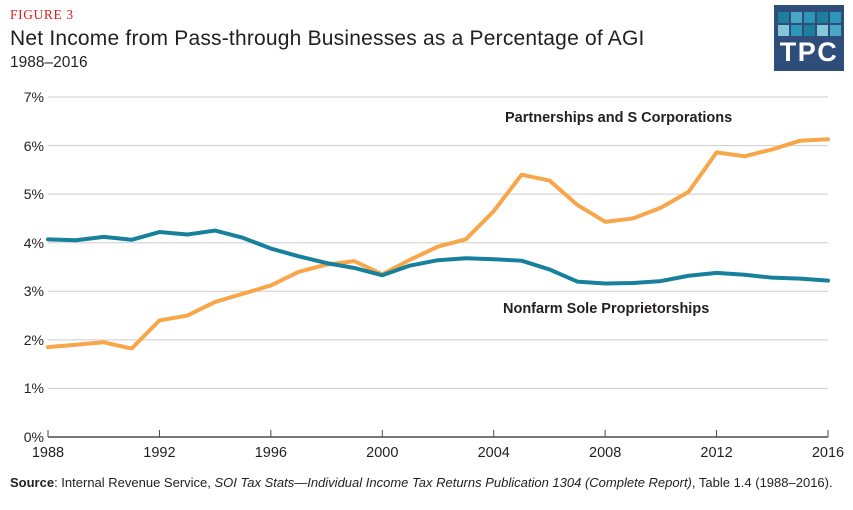 This screenshot has width=853, height=510. I want to click on x-axis-label: 1988, so click(48, 453).